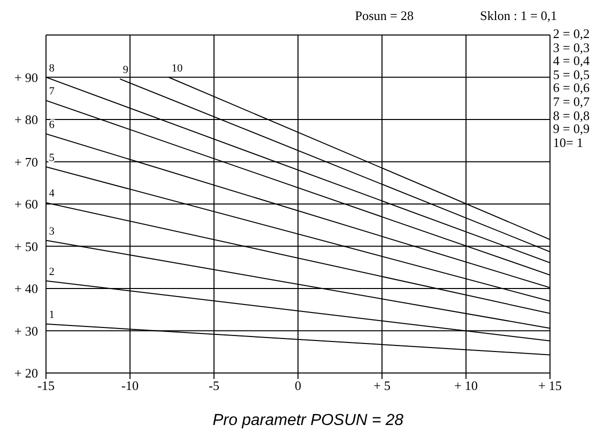 This screenshot has height=443, width=616. What do you see at coordinates (46, 386) in the screenshot?
I see `x-tick-label: -15` at bounding box center [46, 386].